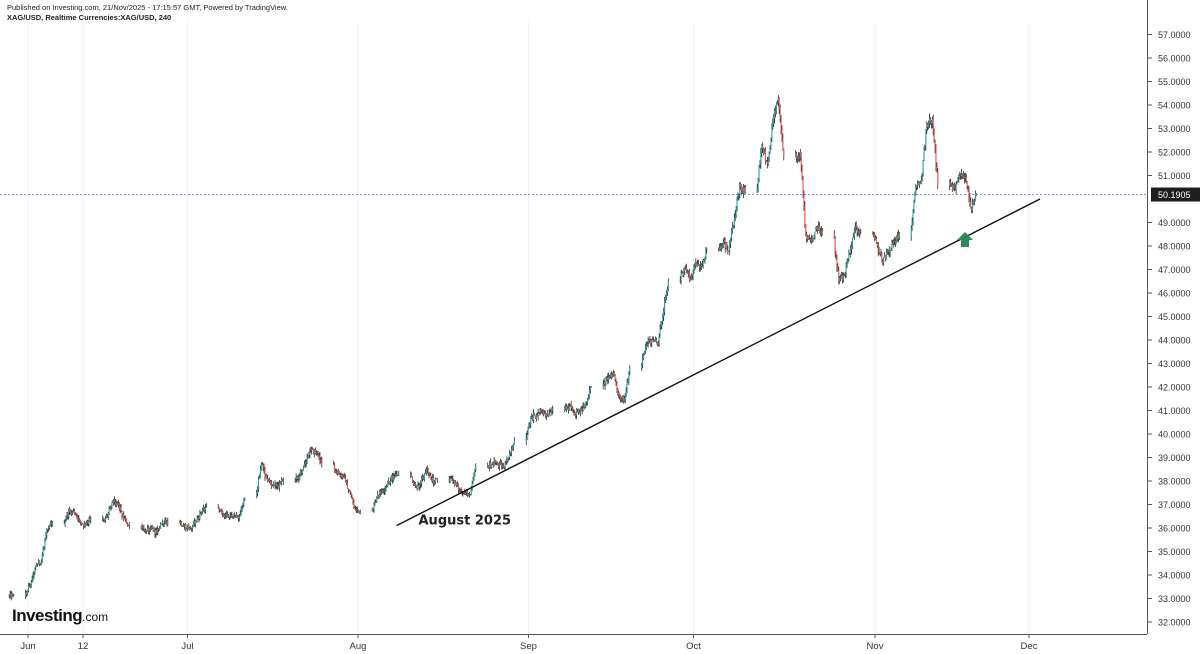  What do you see at coordinates (47, 615) in the screenshot?
I see `logo-main-text: Investing` at bounding box center [47, 615].